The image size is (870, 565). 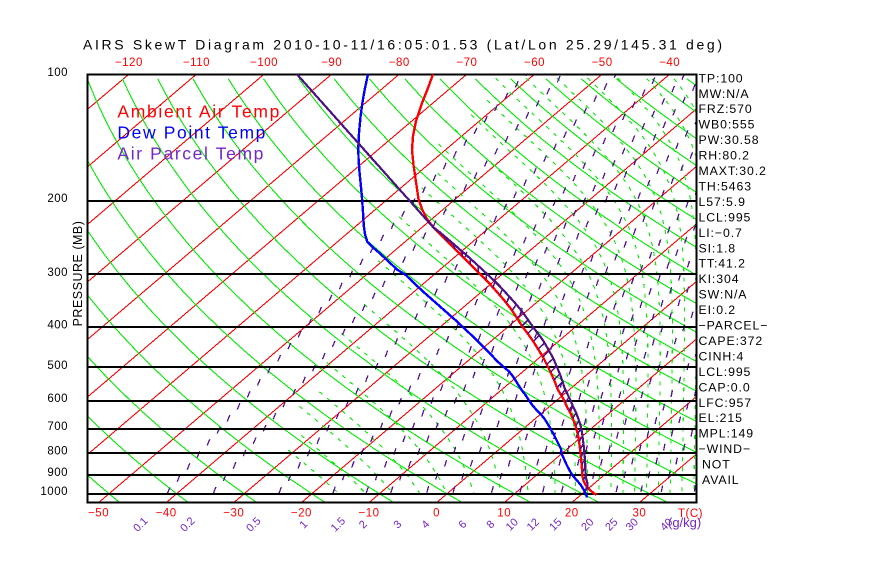 What do you see at coordinates (721, 233) in the screenshot?
I see `svg-text: LI:−0.7` at bounding box center [721, 233].